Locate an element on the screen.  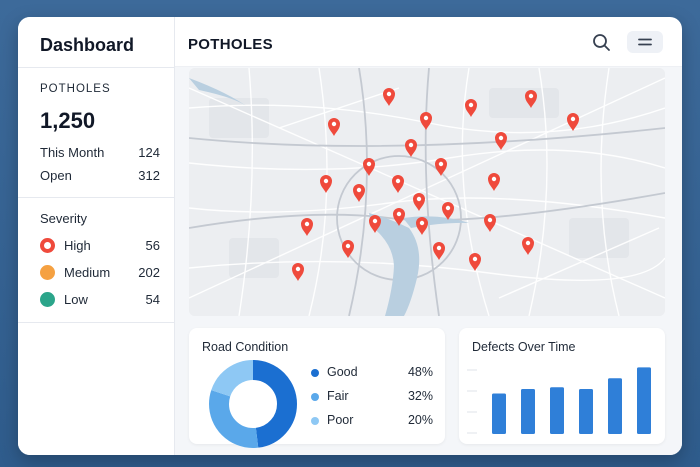
severity-heading: Severity is located at coordinates (63, 218).